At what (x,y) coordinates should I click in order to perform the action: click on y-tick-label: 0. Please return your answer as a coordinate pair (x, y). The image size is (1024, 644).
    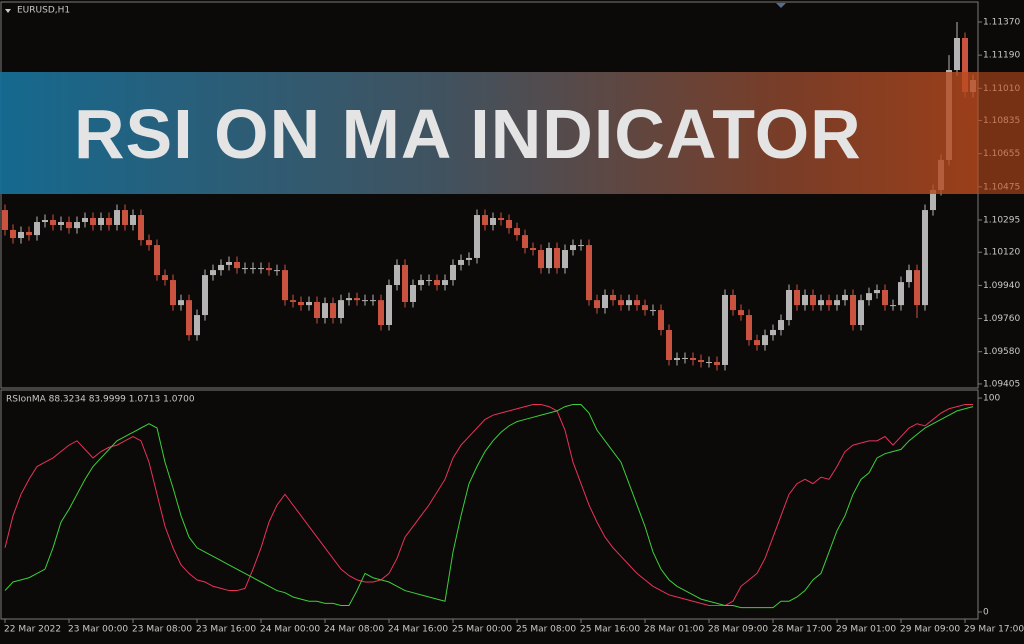
    Looking at the image, I should click on (986, 612).